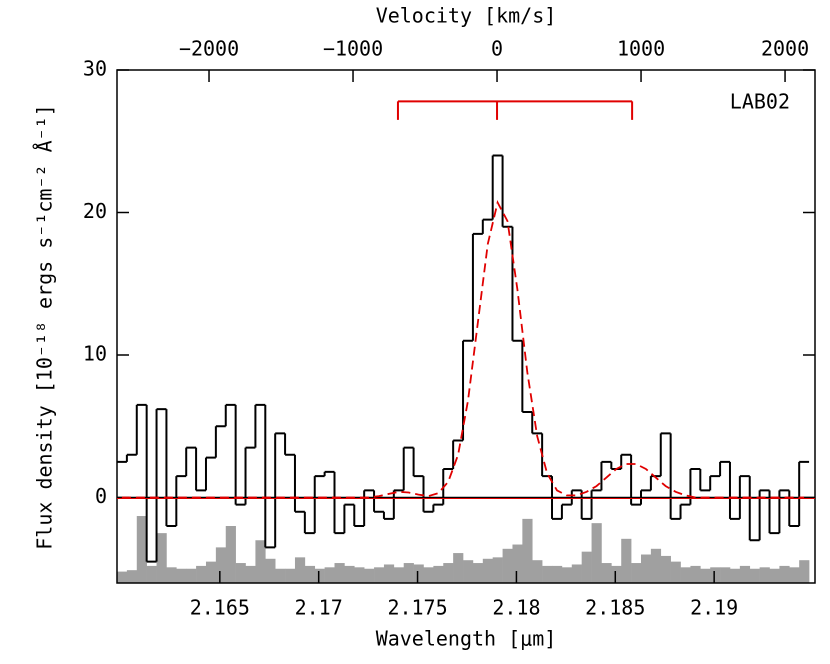  What do you see at coordinates (45, 327) in the screenshot?
I see `y-axis-label: Flux density [10⁻¹⁸ ergs s⁻¹cm⁻² Å⁻¹]` at bounding box center [45, 327].